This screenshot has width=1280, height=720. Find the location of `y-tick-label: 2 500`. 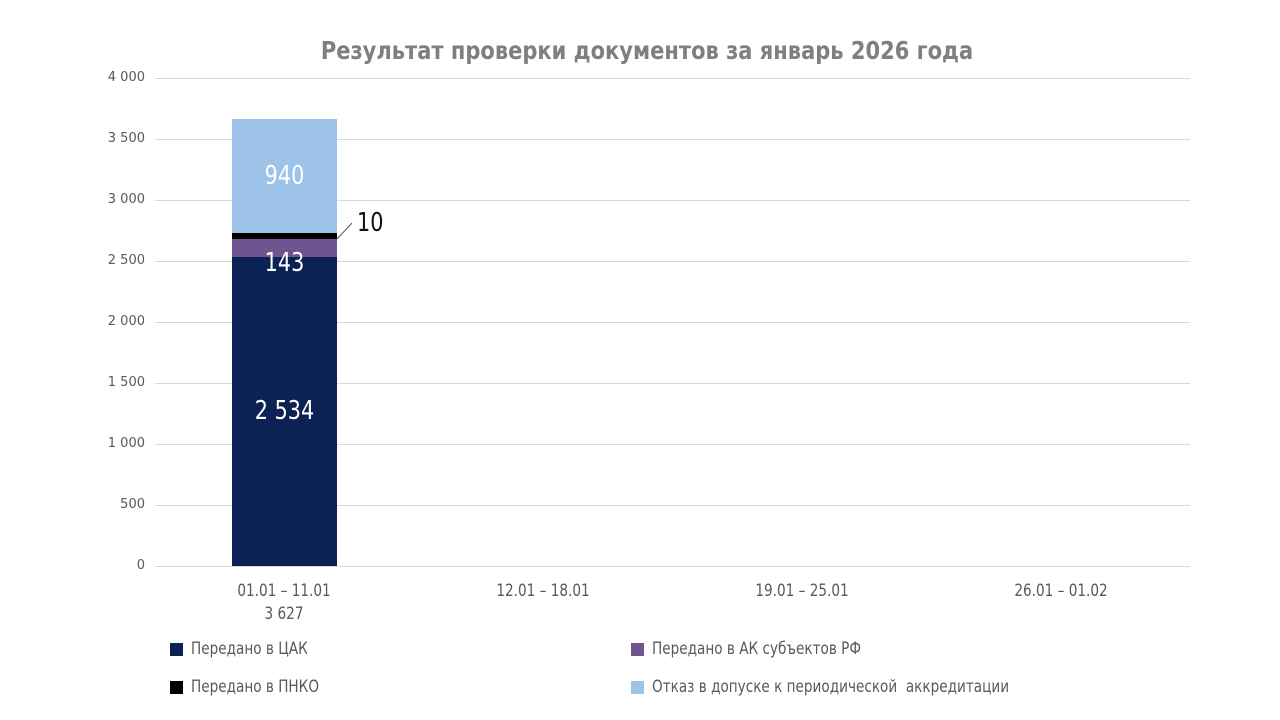

y-tick-label: 2 500 is located at coordinates (126, 260).